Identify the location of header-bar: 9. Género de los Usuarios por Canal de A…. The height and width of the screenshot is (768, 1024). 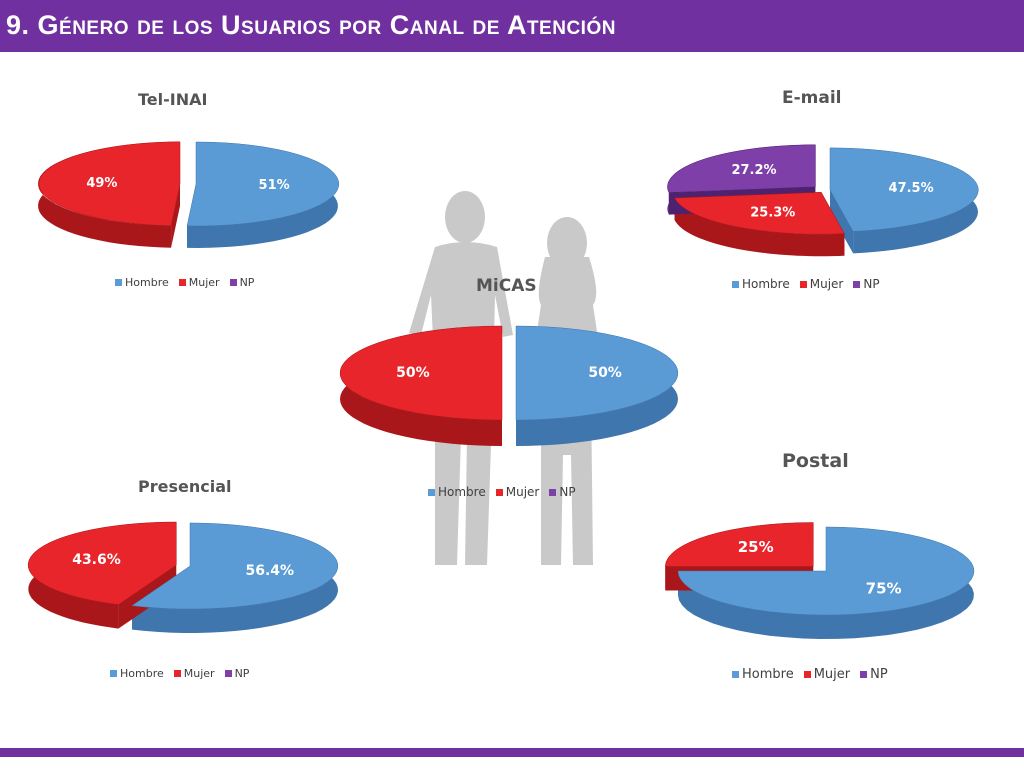
(512, 26).